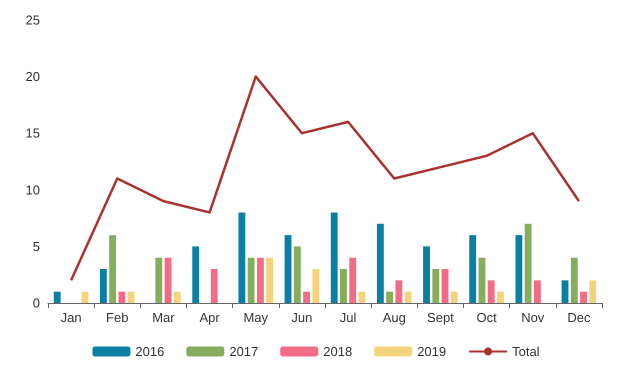 Image resolution: width=632 pixels, height=381 pixels. Describe the element at coordinates (36, 246) in the screenshot. I see `y-tick-label: 5` at that location.